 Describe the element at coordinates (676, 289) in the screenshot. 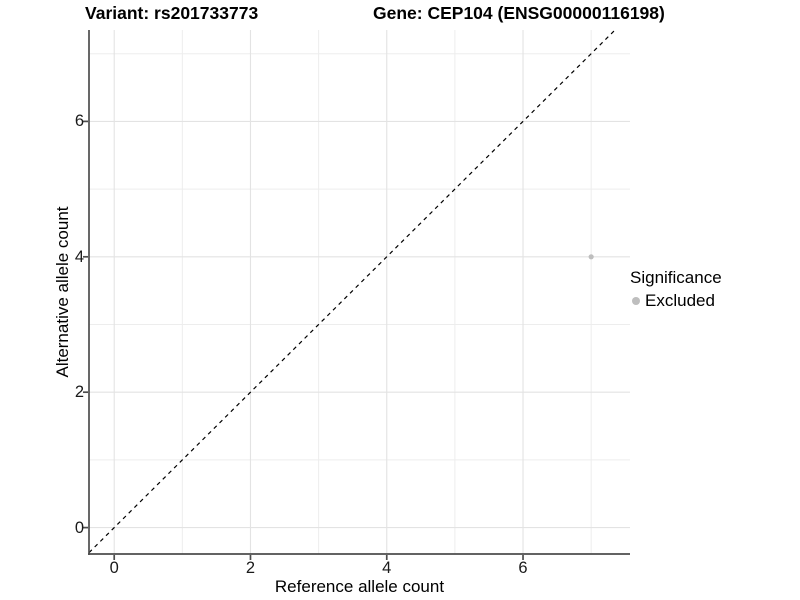

I see `legend: Significance Excluded` at that location.